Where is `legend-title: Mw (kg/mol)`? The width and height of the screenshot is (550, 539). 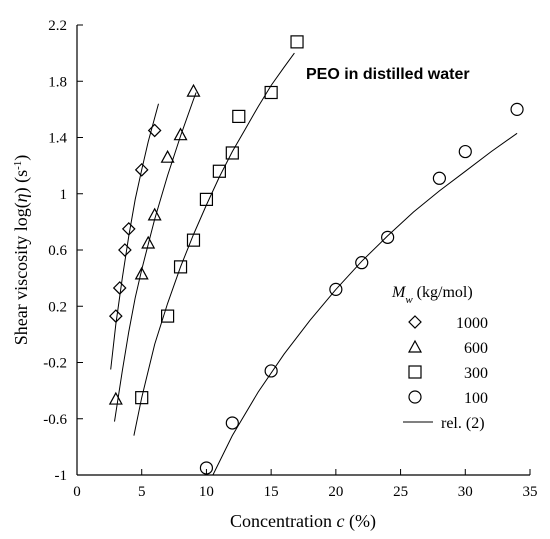 legend-title: Mw (kg/mol) is located at coordinates (432, 295).